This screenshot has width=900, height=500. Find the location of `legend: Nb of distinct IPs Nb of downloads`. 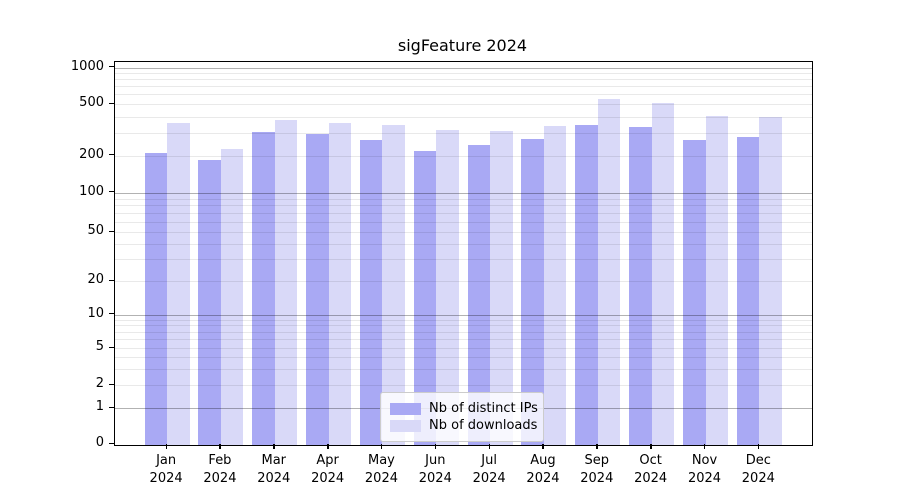

legend: Nb of distinct IPs Nb of downloads is located at coordinates (462, 417).